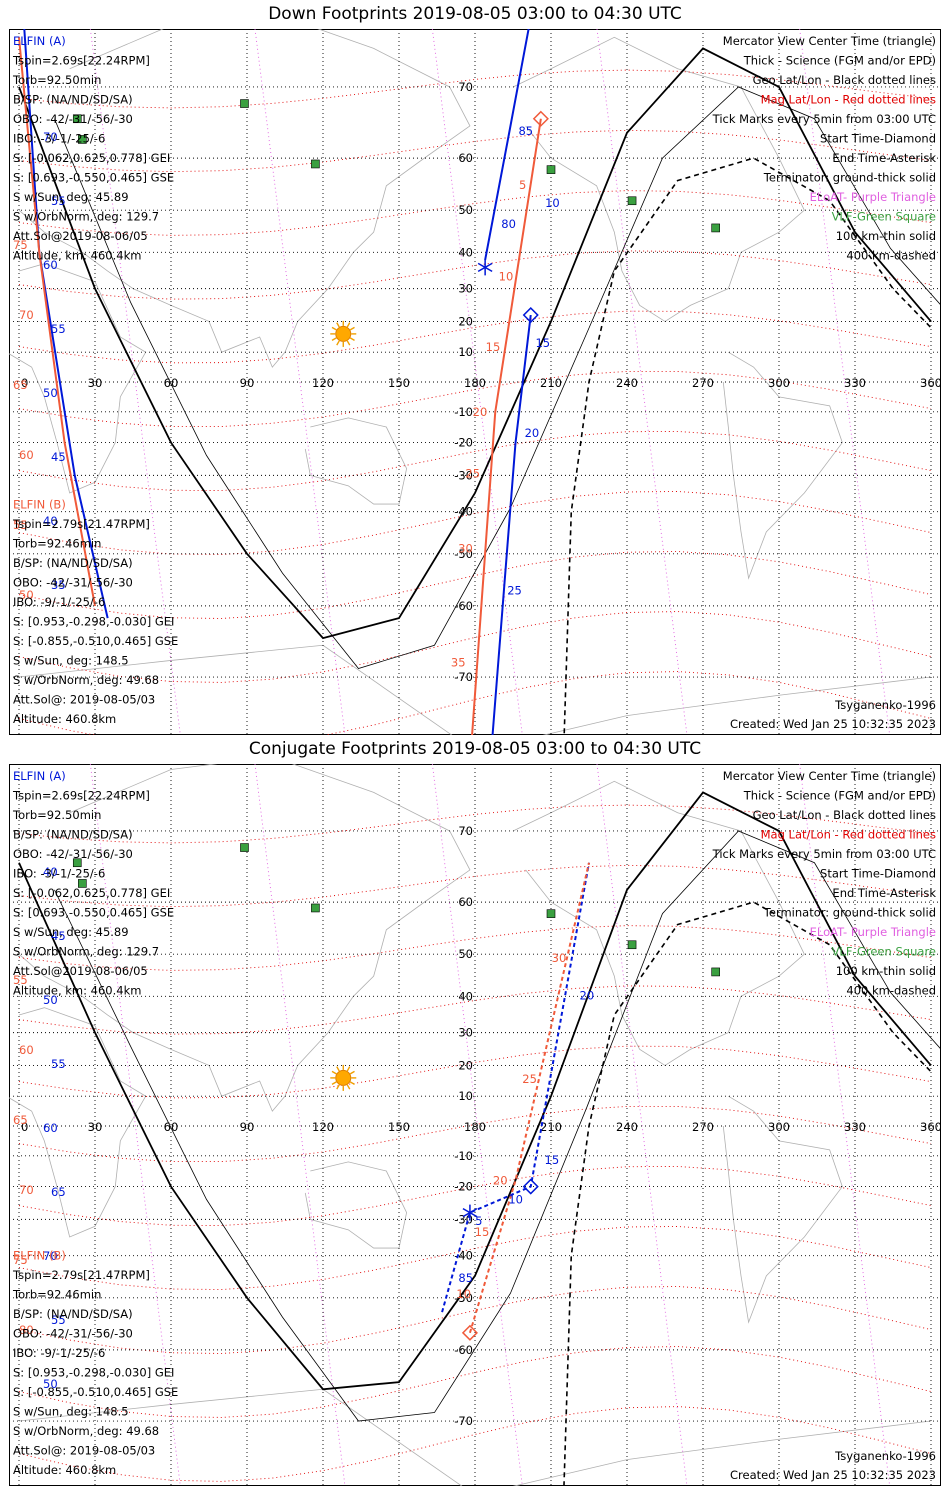 This screenshot has width=950, height=1500. What do you see at coordinates (64, 1470) in the screenshot?
I see `elfin-b-info: Altitude: 460.8km` at bounding box center [64, 1470].